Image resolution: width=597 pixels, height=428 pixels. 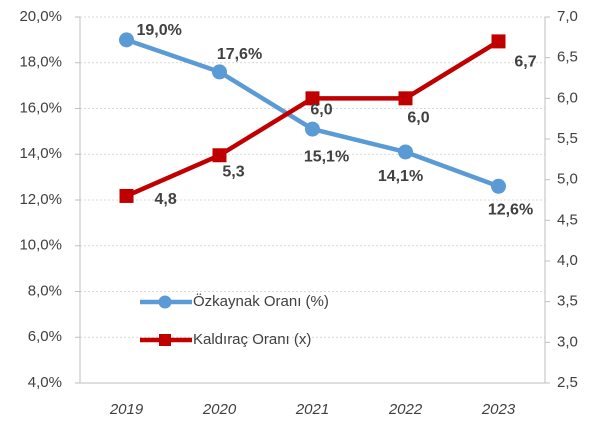 I want to click on y-tick-label: 8,0%, so click(x=45, y=290).